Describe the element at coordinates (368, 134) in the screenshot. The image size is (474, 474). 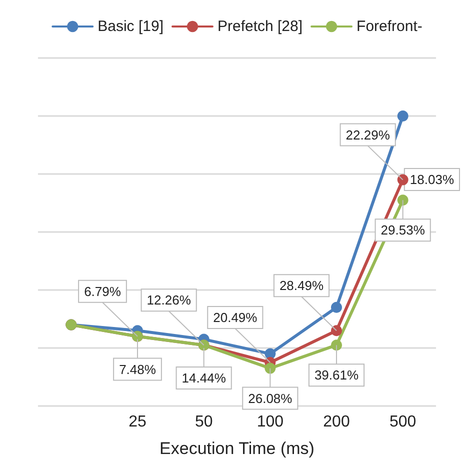
I see `annotation: 22.29%` at that location.